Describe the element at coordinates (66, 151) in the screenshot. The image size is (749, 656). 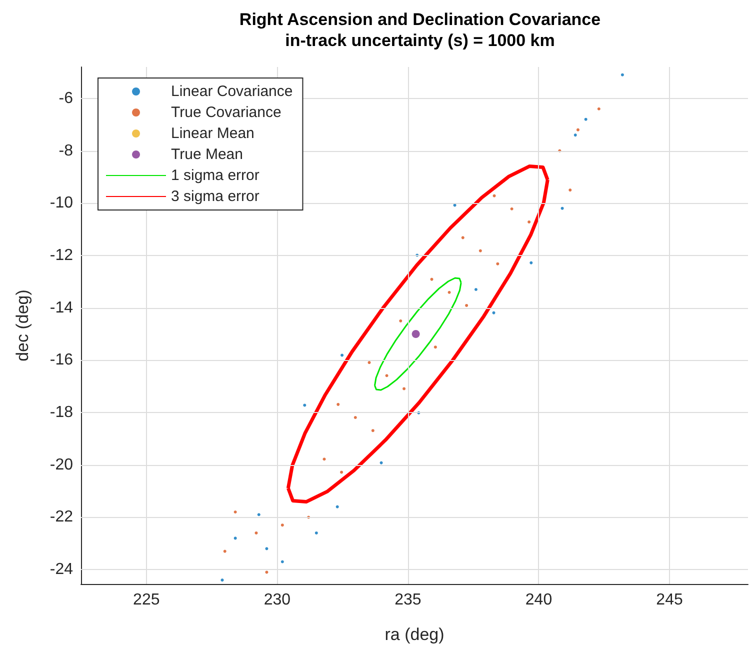
I see `y-tick-label: -8` at that location.